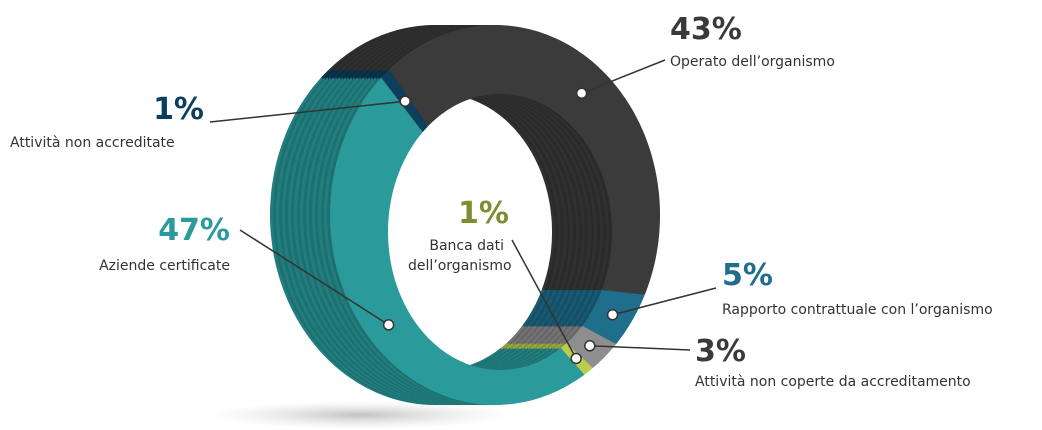 Image resolution: width=1042 pixels, height=430 pixels. Describe the element at coordinates (164, 266) in the screenshot. I see `legend-label: Aziende certificate` at that location.